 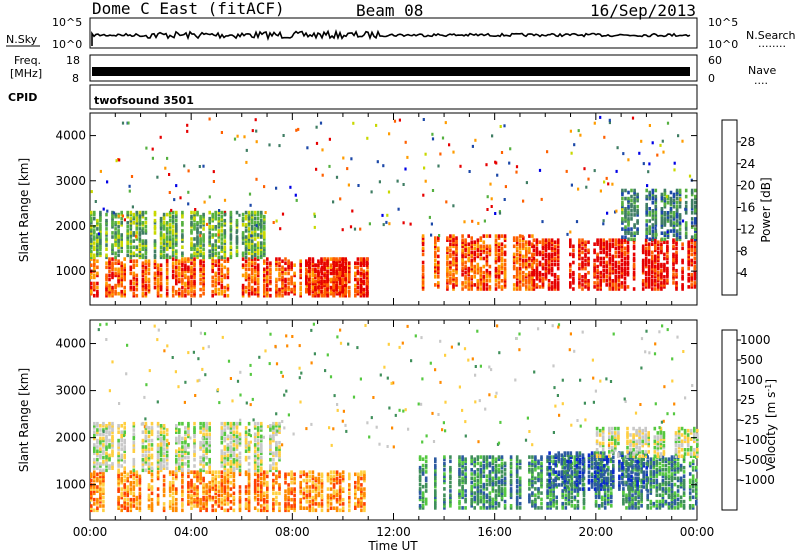 I want to click on colorbar-tick-label: 24, so click(x=747, y=164).